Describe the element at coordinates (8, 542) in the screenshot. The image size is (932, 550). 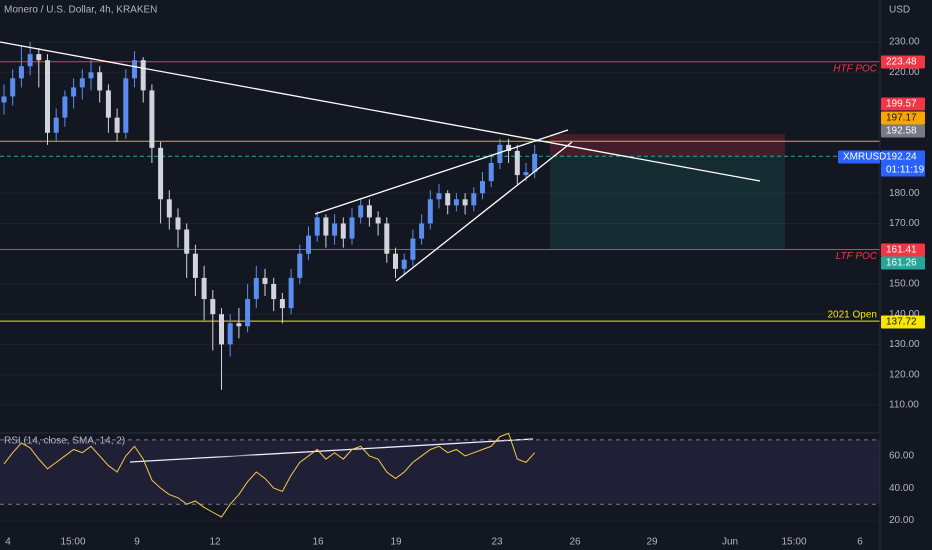
I see `x-tick-label: 4` at that location.